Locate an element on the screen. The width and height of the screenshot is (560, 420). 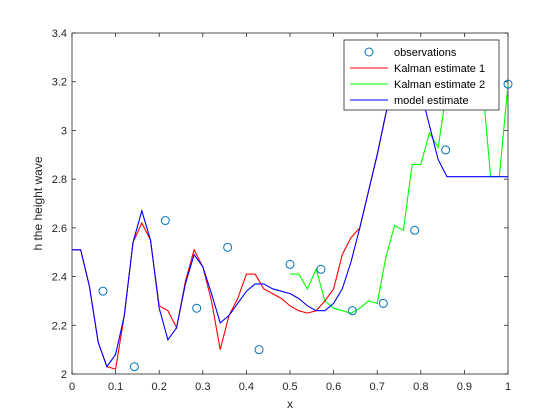
legend-box is located at coordinates (421, 75).